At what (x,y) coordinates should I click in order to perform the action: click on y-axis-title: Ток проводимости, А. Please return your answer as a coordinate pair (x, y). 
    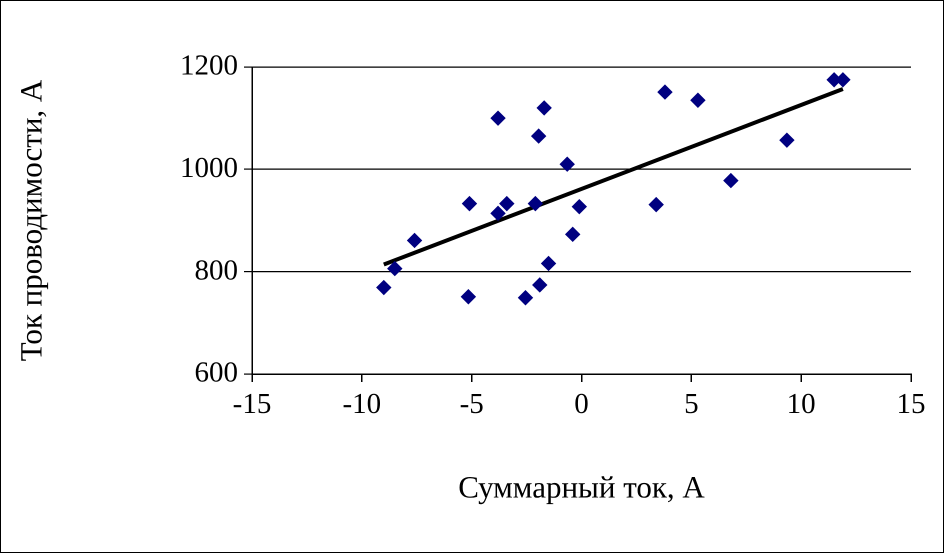
    Looking at the image, I should click on (31, 220).